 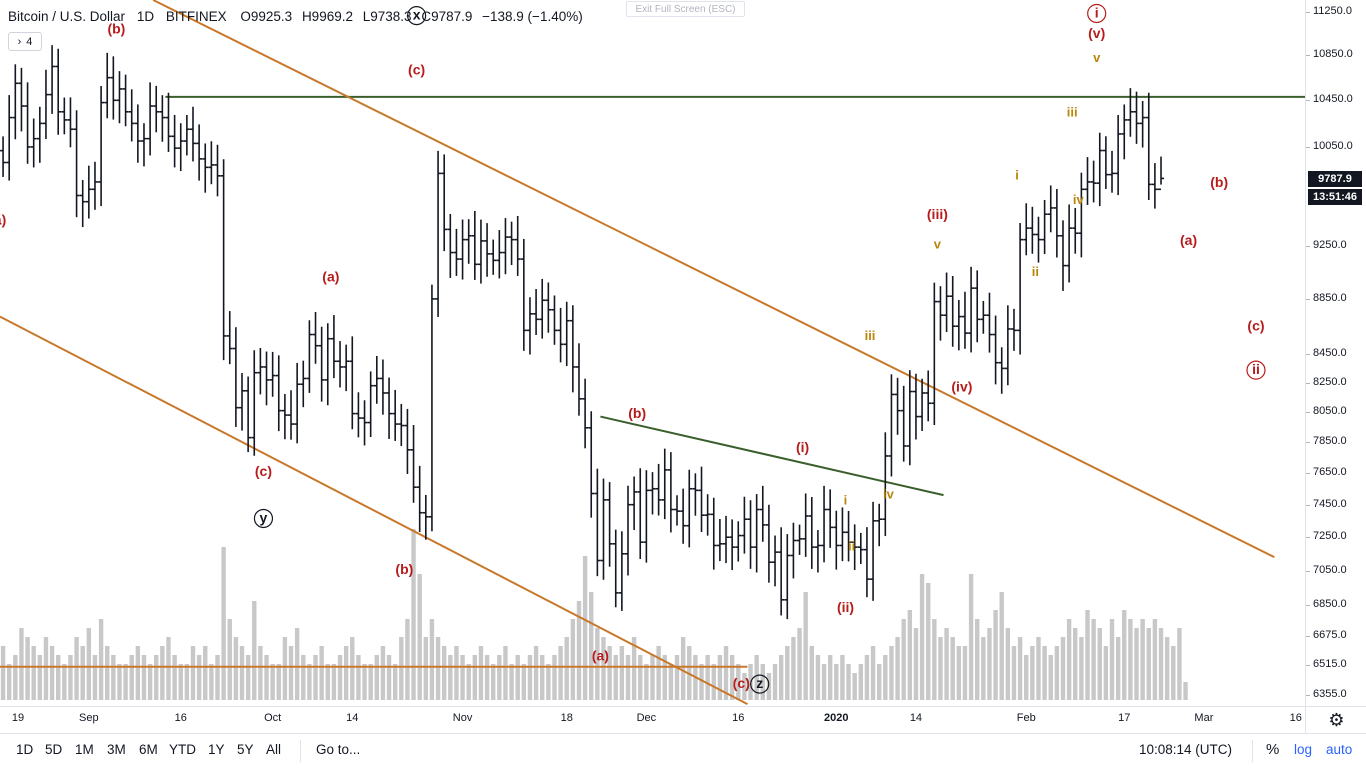 What do you see at coordinates (1079, 199) in the screenshot?
I see `wave-label-text: iv` at bounding box center [1079, 199].